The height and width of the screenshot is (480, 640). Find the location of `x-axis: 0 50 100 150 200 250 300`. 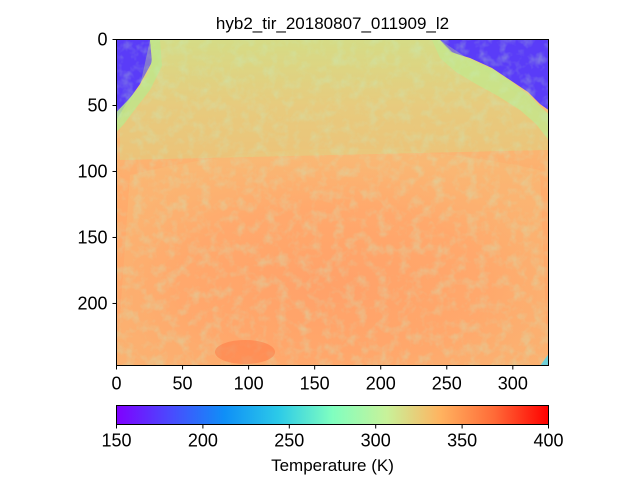

x-axis: 0 50 100 150 200 250 300 is located at coordinates (319, 379).